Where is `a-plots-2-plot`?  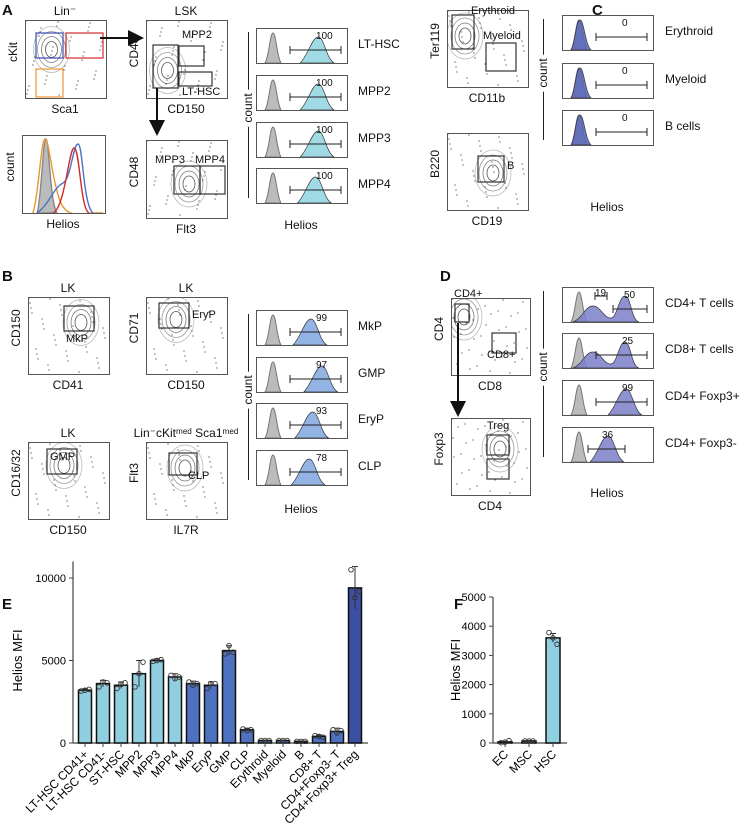
a-plots-2-plot is located at coordinates (64, 174).